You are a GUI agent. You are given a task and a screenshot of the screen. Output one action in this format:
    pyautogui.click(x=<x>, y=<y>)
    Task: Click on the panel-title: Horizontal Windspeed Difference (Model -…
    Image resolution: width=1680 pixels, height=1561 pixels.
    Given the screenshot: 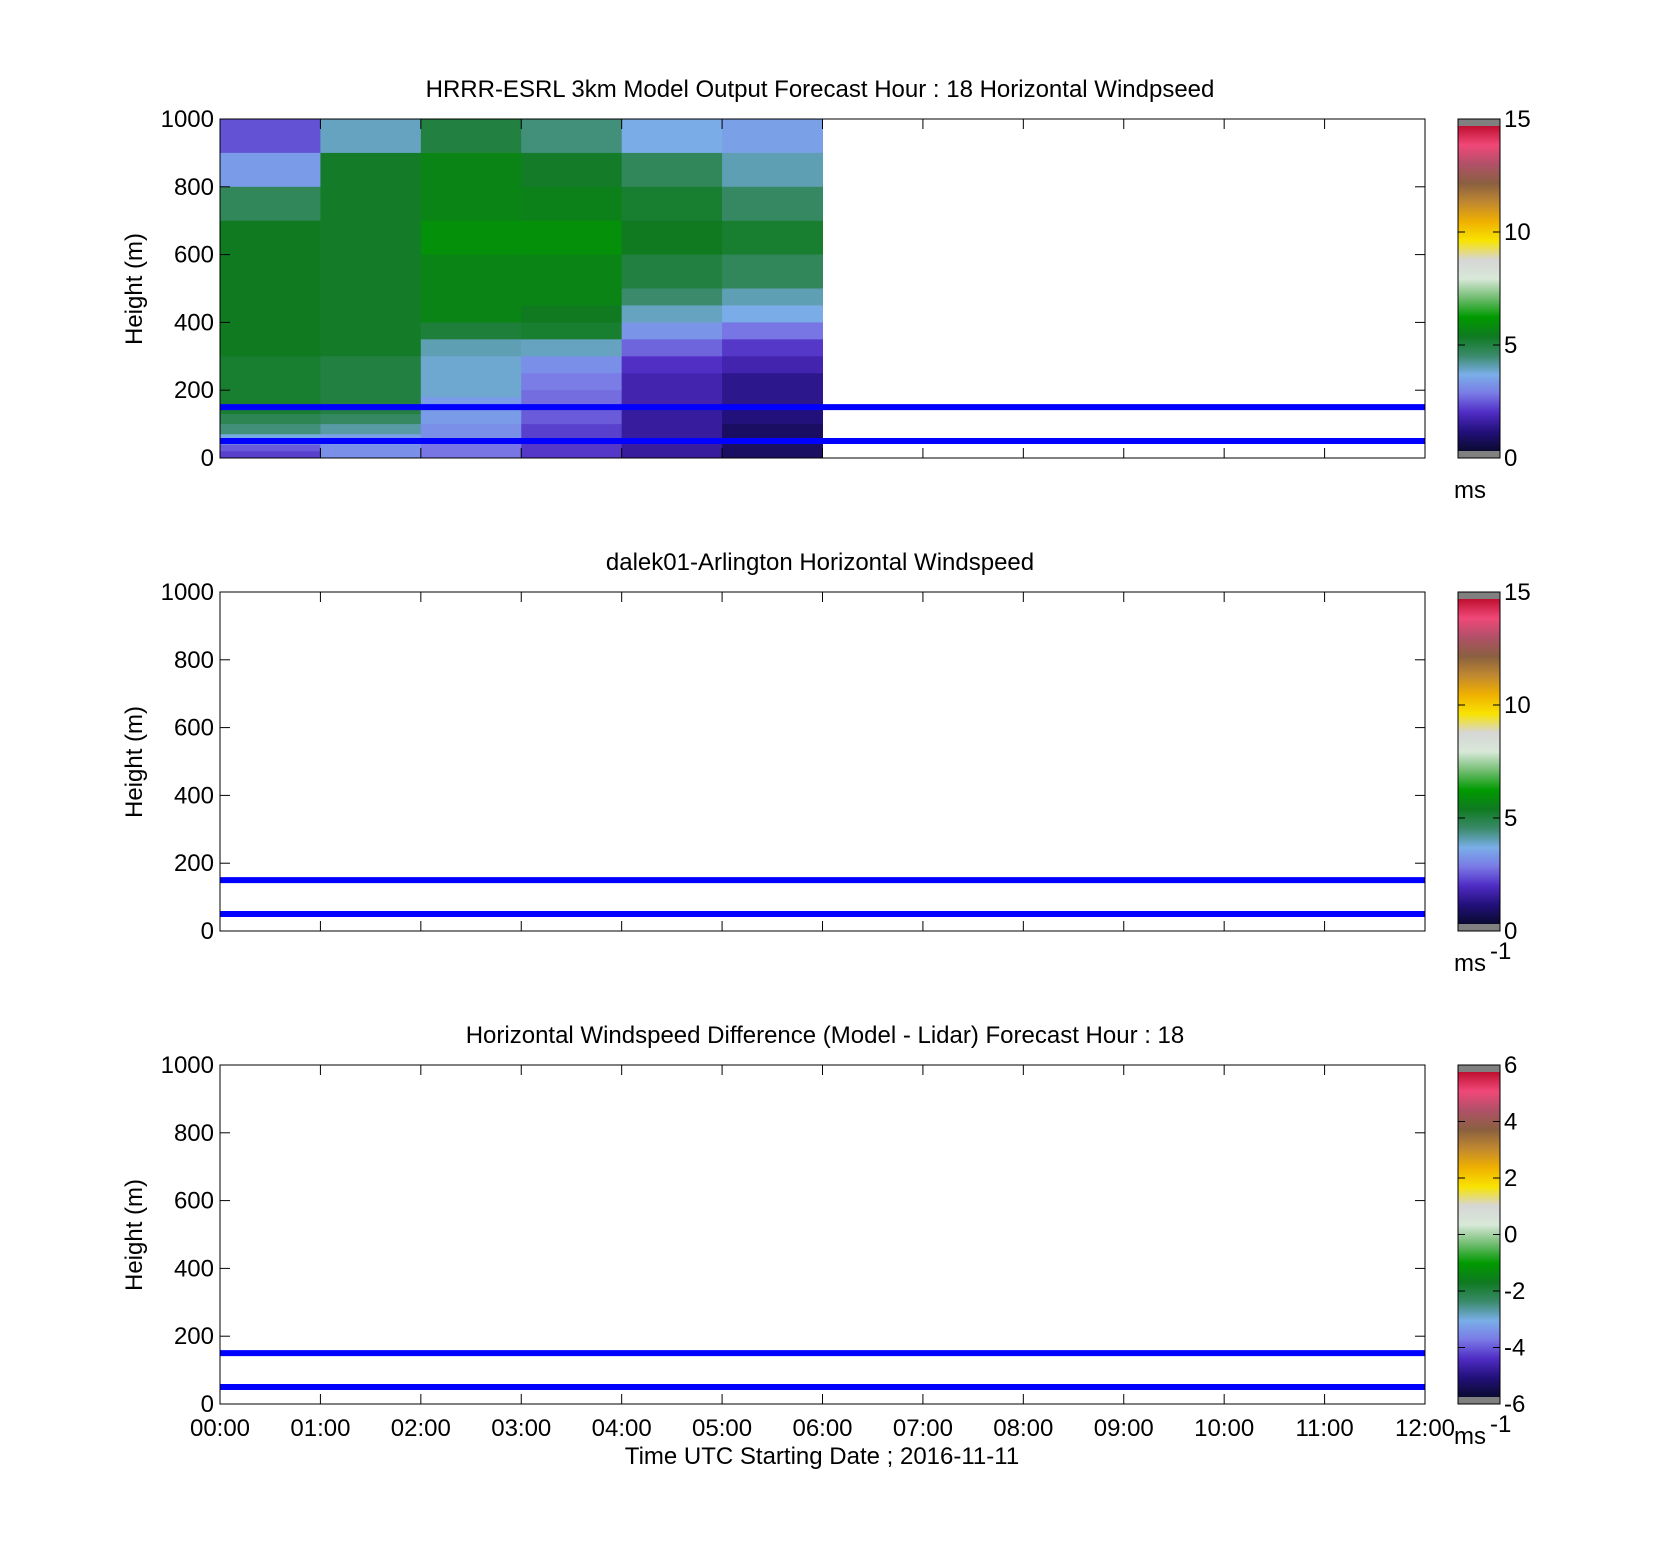 What is the action you would take?
    pyautogui.click(x=825, y=1035)
    